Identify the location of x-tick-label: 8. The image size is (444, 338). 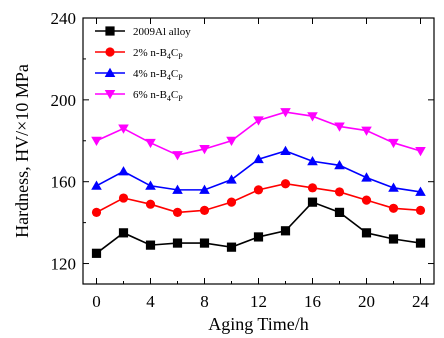
(204, 301).